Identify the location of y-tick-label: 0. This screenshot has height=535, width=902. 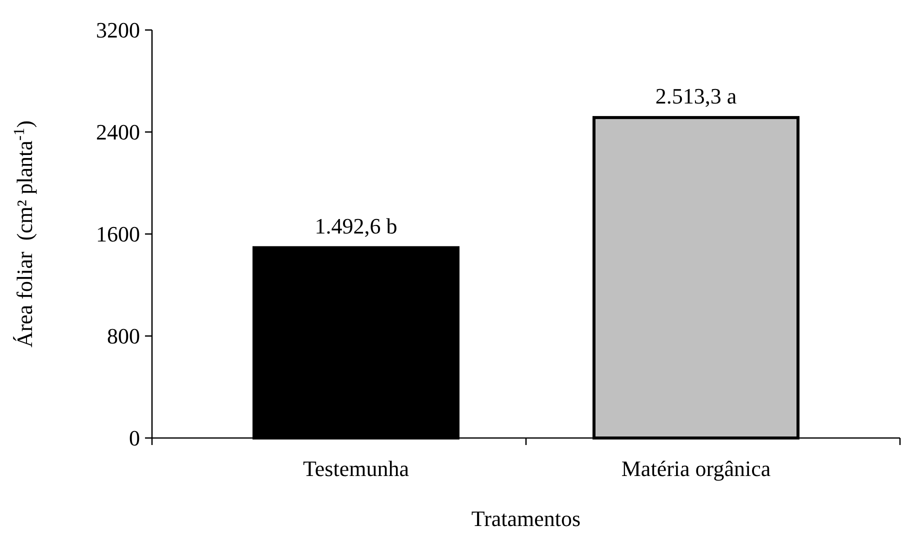
(134, 438).